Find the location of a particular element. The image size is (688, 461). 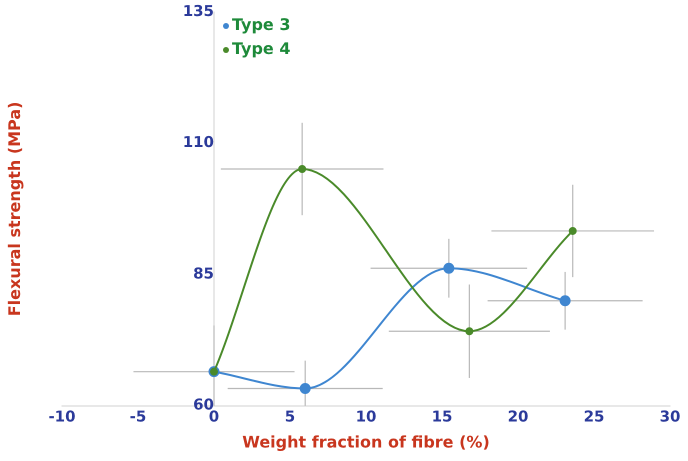

x-tick-label: 25 is located at coordinates (594, 417).